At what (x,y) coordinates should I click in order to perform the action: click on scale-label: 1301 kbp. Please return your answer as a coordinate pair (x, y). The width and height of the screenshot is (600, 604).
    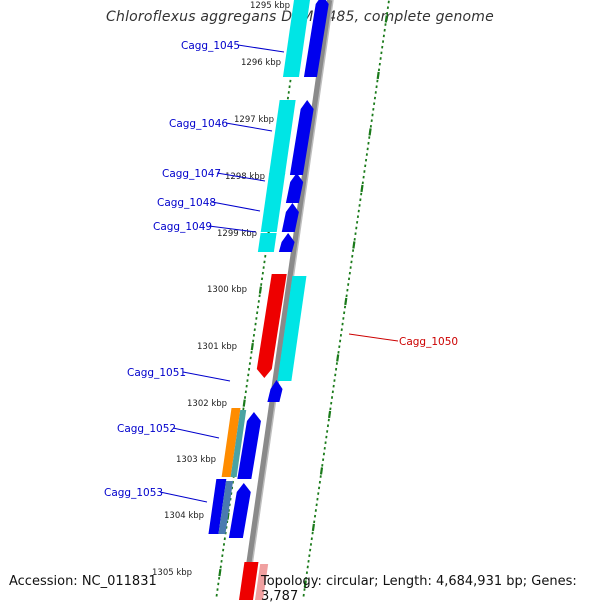
    Looking at the image, I should click on (217, 347).